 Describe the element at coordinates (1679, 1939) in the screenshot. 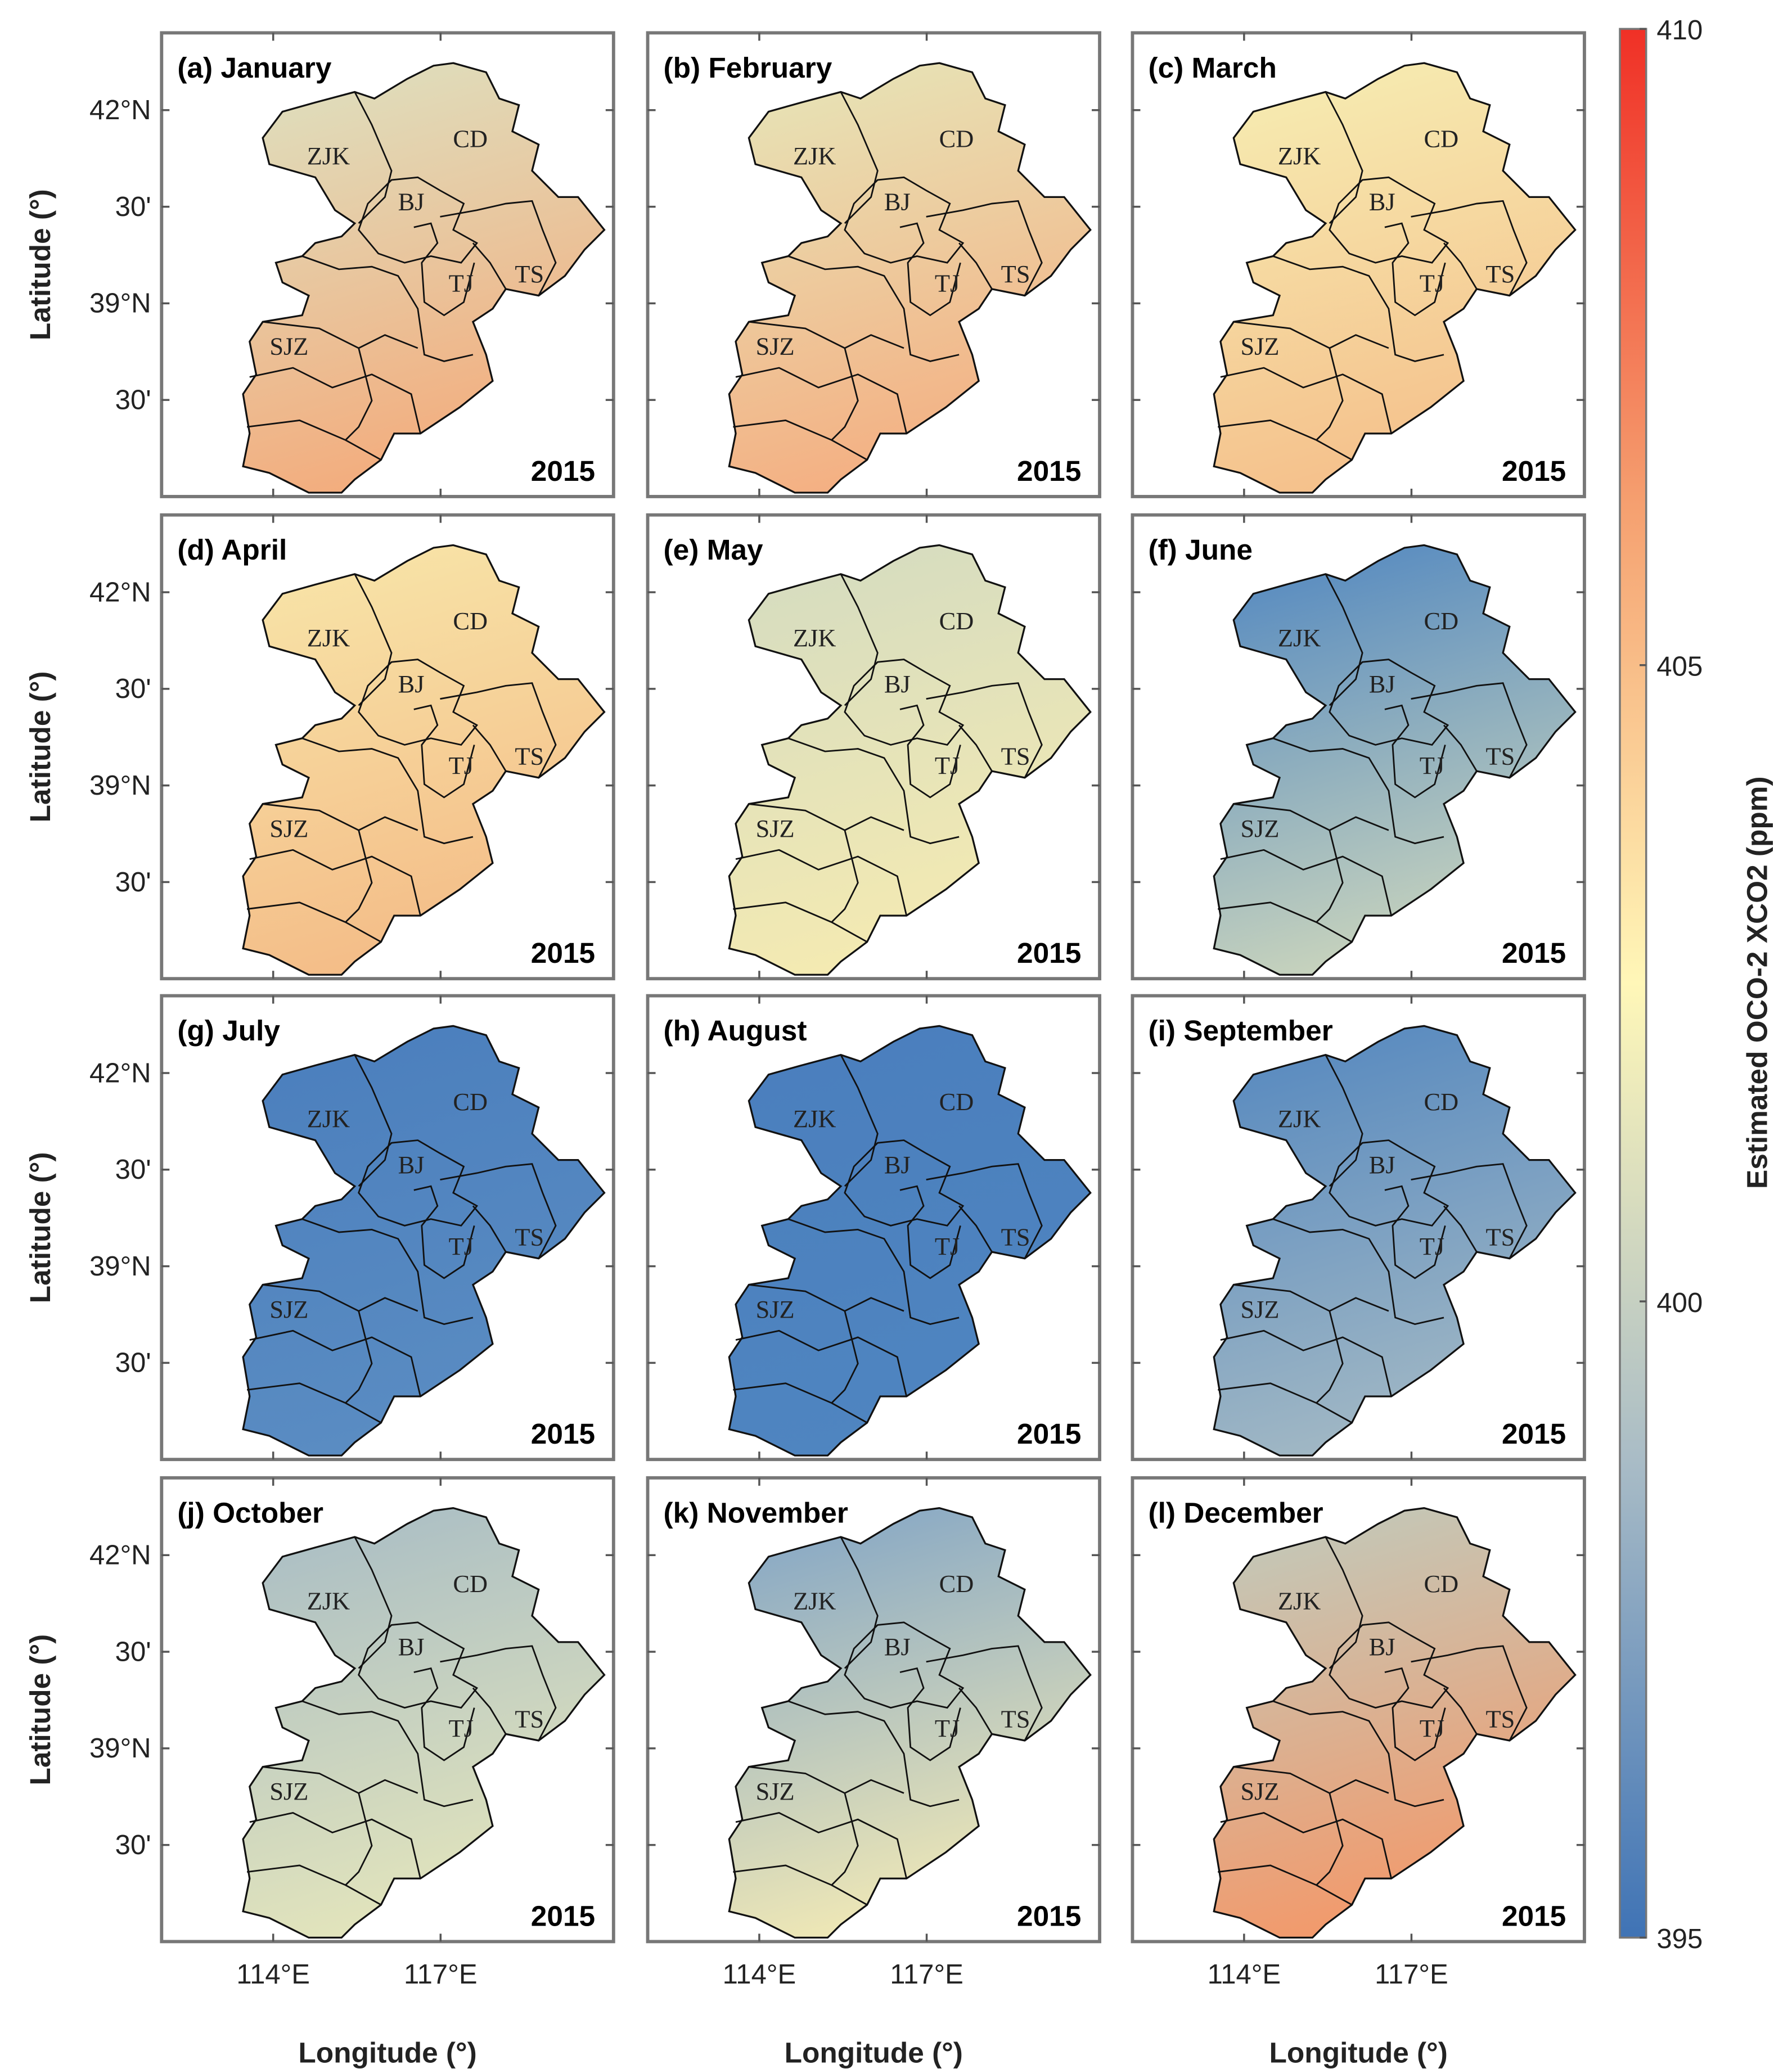

I see `colorbar-tick-label: 395` at that location.